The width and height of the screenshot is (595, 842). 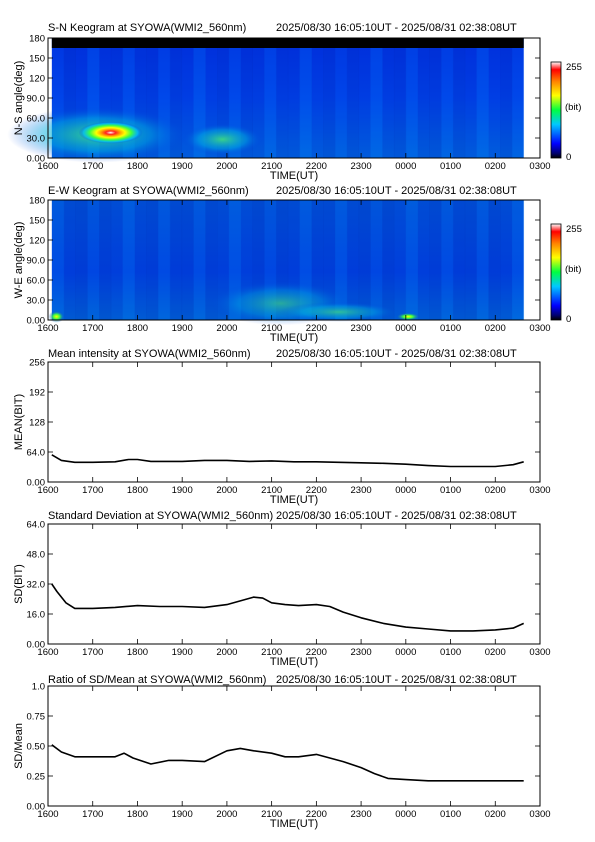 What do you see at coordinates (37, 59) in the screenshot?
I see `sn-y-tick-label: 150` at bounding box center [37, 59].